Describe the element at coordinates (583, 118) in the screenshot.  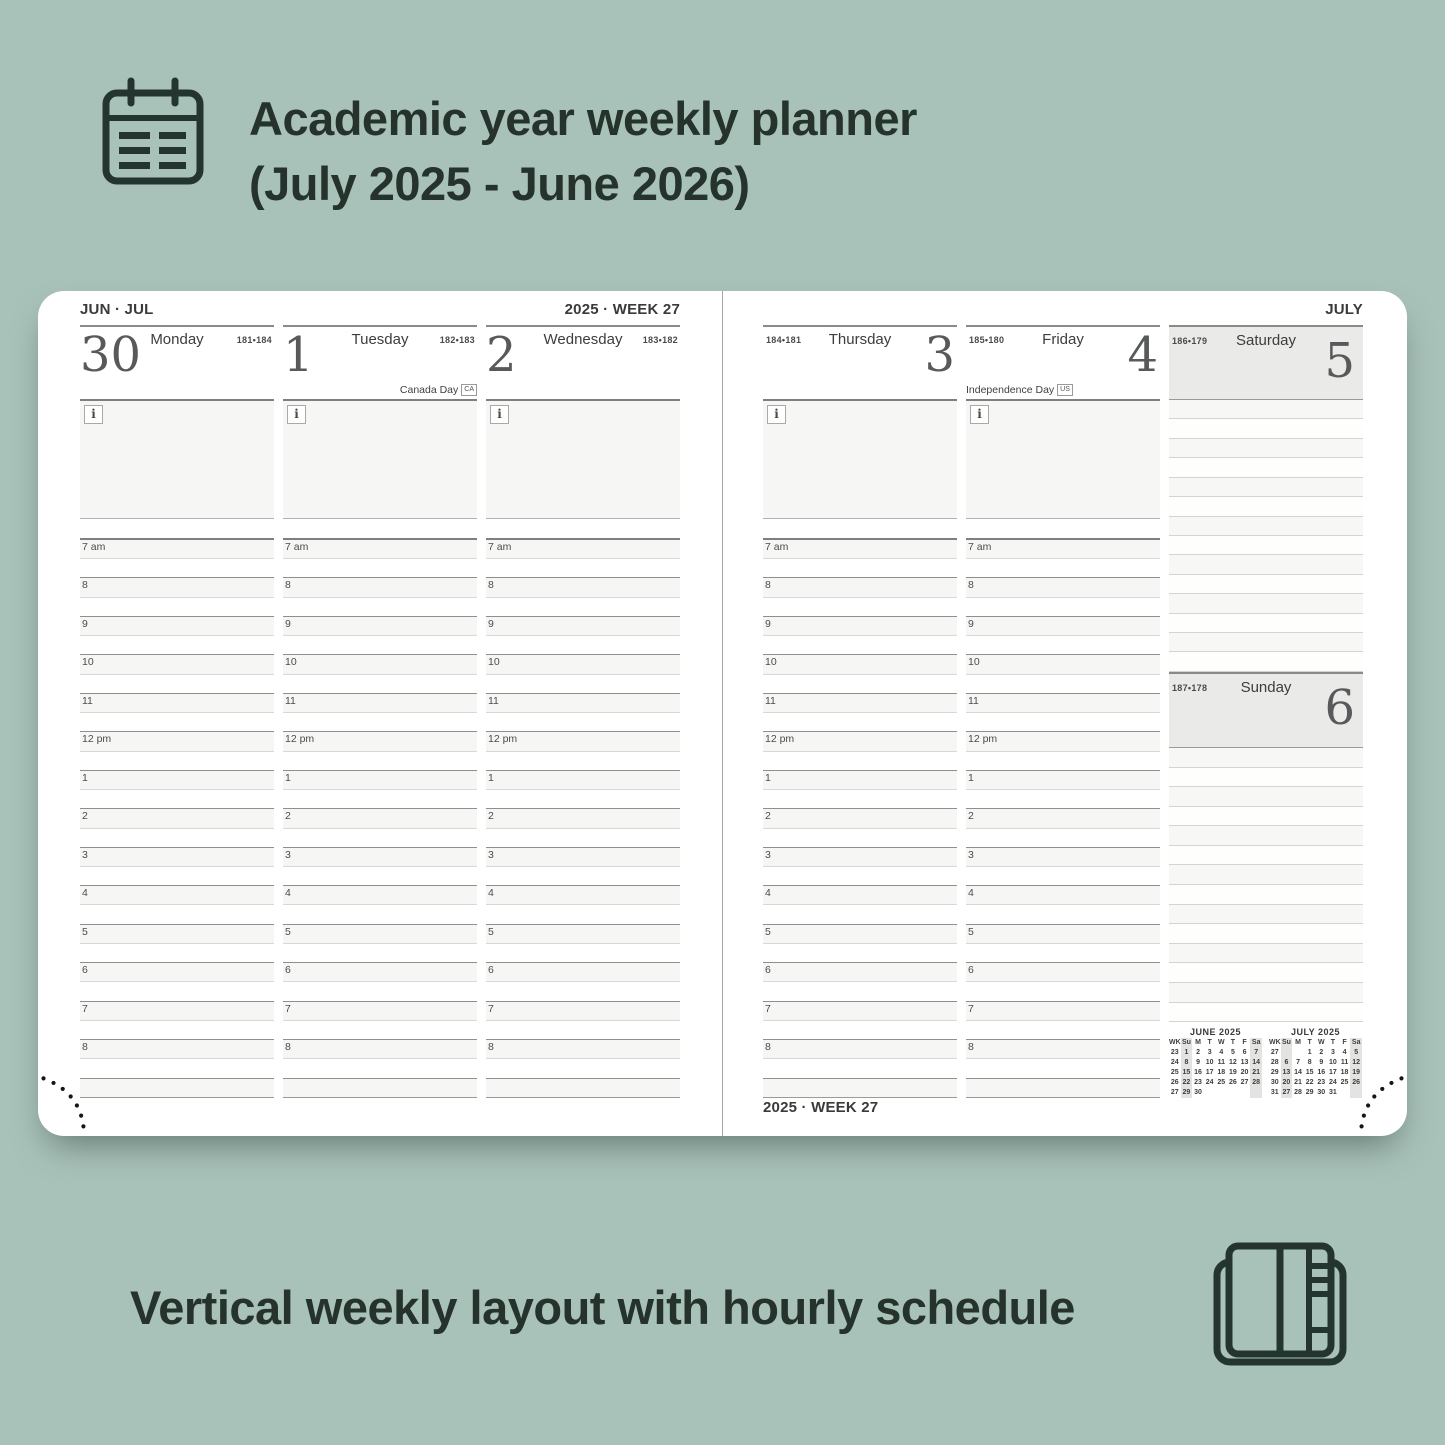
I see `hero-title-line1: Academic year weekly planner` at that location.